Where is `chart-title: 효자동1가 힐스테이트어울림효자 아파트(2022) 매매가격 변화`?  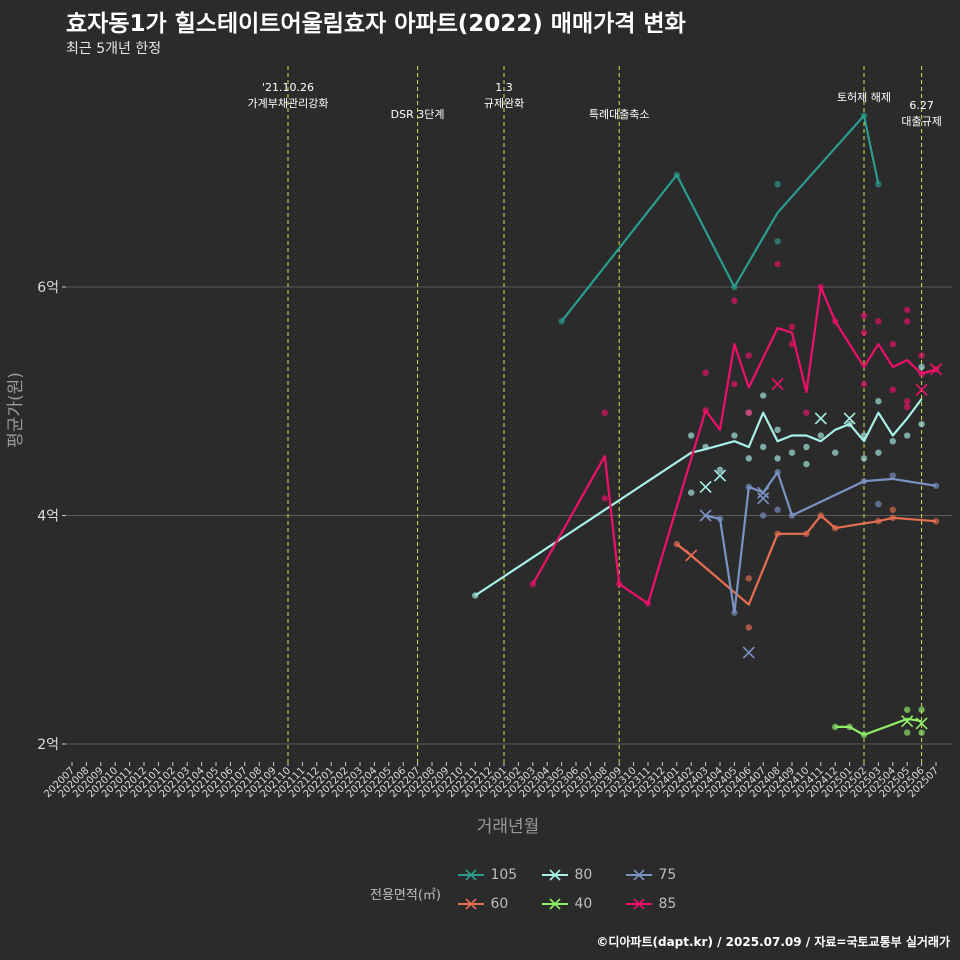 chart-title: 효자동1가 힐스테이트어울림효자 아파트(2022) 매매가격 변화 is located at coordinates (376, 24).